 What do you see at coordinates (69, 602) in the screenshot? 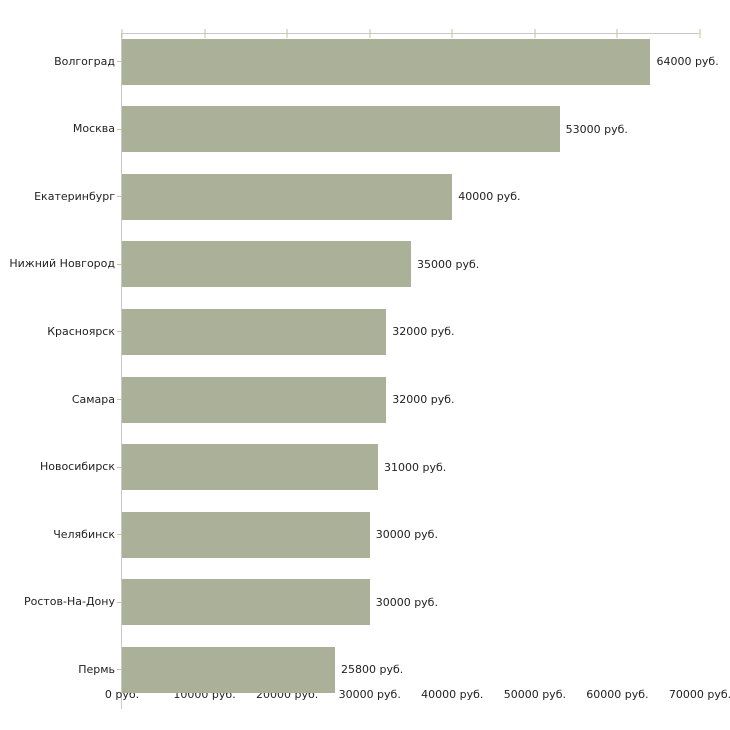
I see `category-label: Ростов-На-Дону` at bounding box center [69, 602].